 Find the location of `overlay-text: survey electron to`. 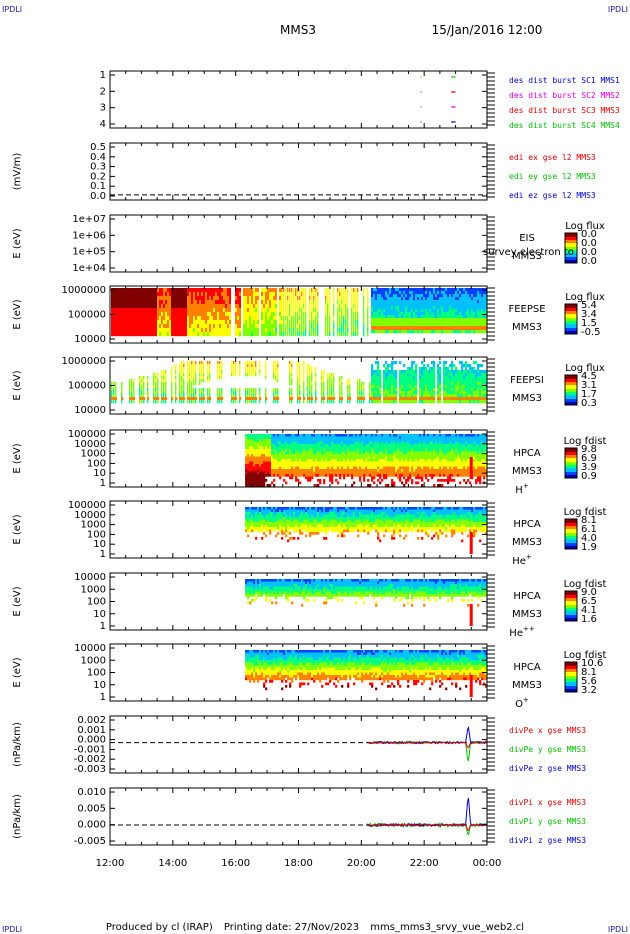

overlay-text: survey electron to is located at coordinates (528, 252).